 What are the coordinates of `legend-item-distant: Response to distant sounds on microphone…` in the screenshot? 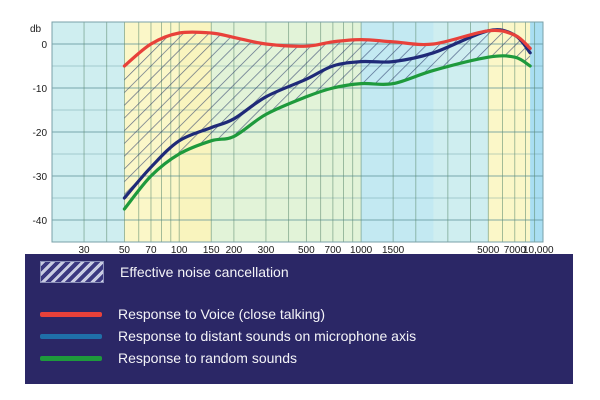 It's located at (224, 336).